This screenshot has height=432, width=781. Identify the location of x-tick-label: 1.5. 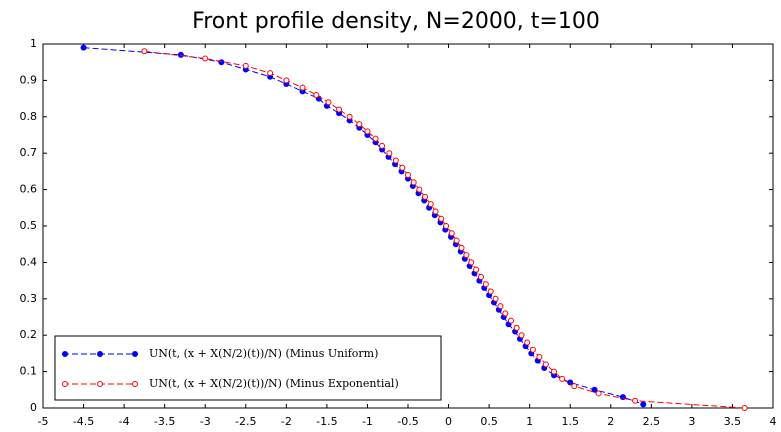
(570, 421).